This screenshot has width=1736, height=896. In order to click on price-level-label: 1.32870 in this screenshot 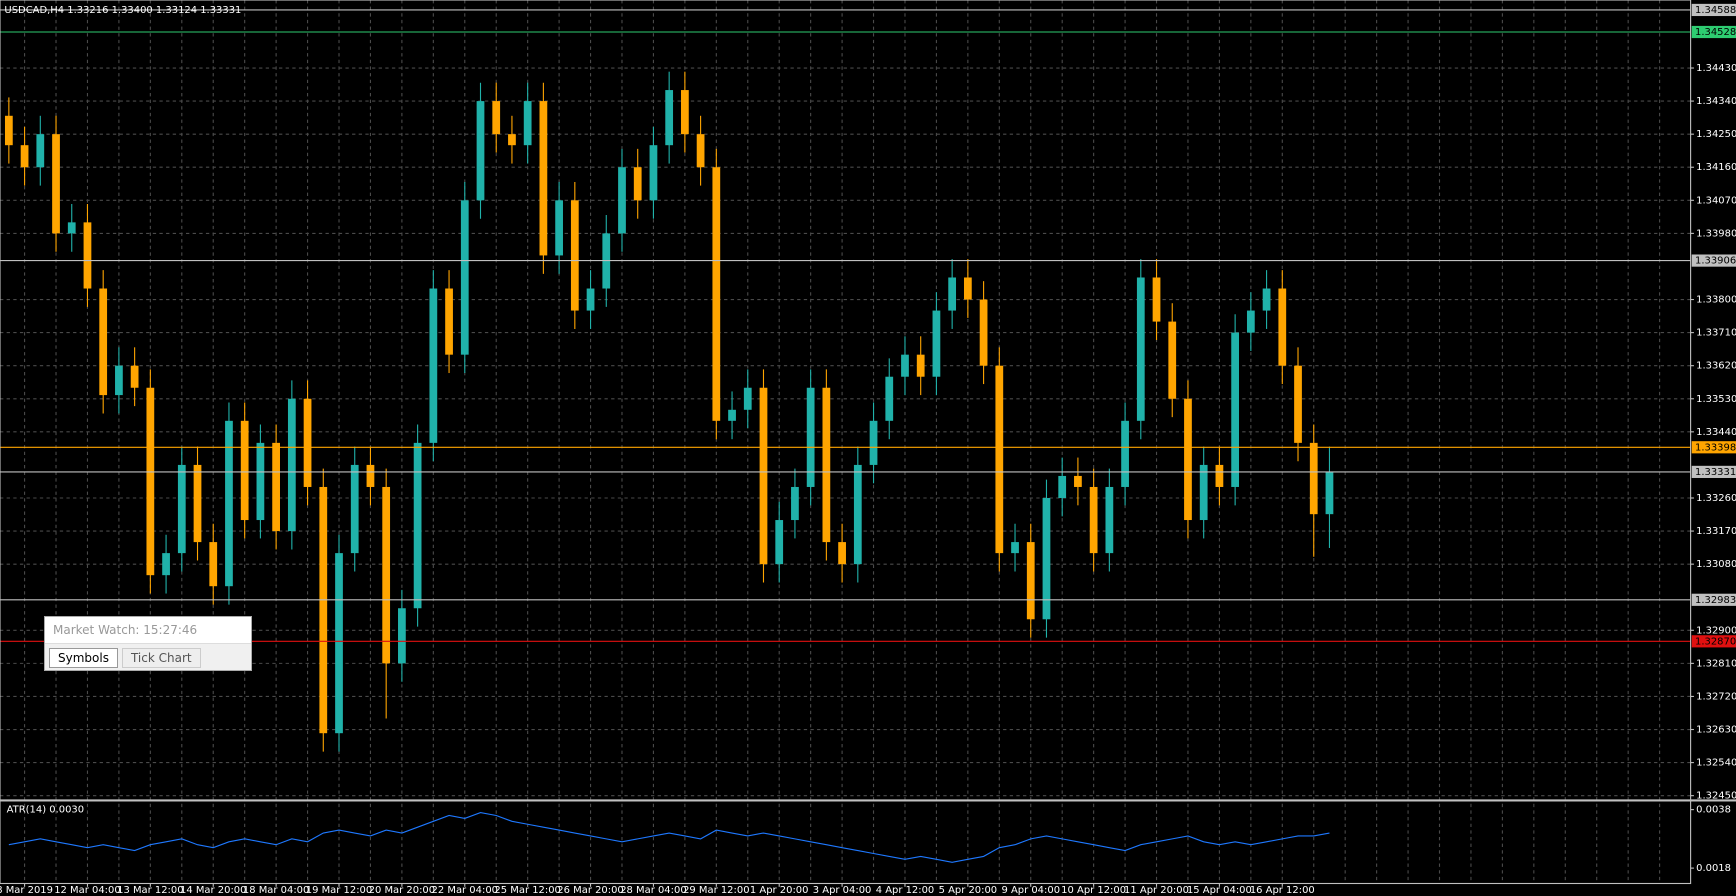, I will do `click(1715, 641)`.